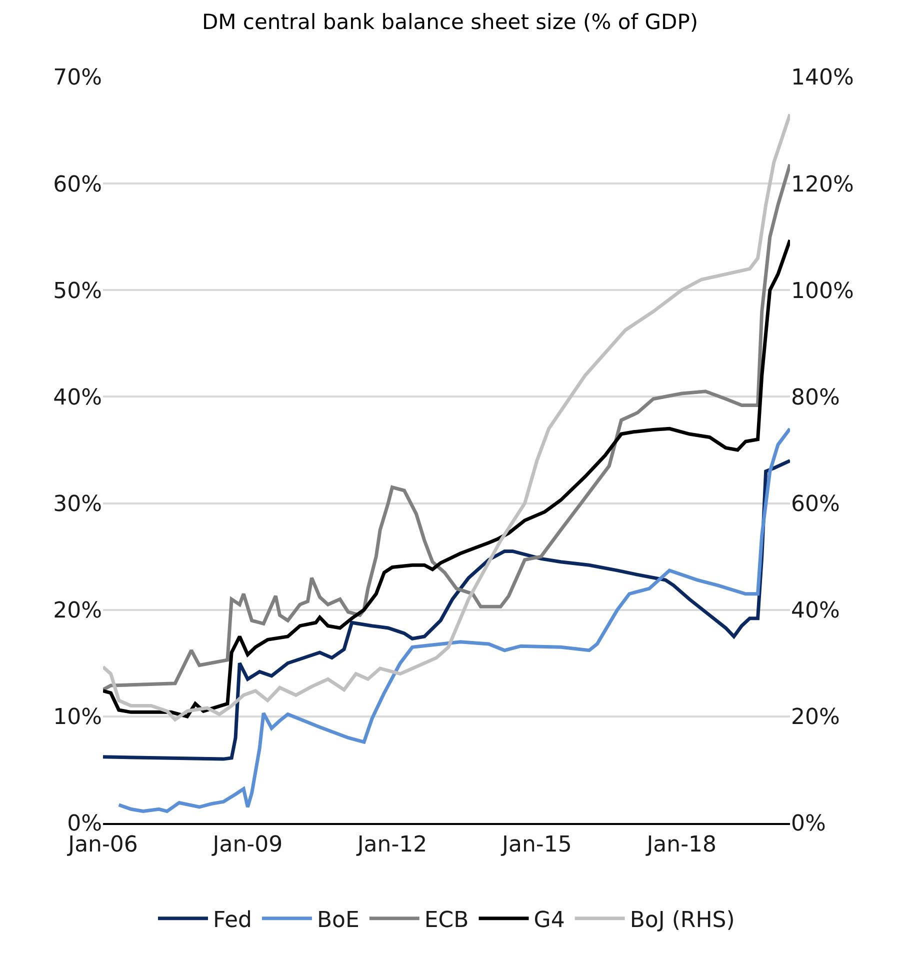 This screenshot has width=900, height=955. What do you see at coordinates (77, 717) in the screenshot?
I see `y-tick-label: 10%` at bounding box center [77, 717].